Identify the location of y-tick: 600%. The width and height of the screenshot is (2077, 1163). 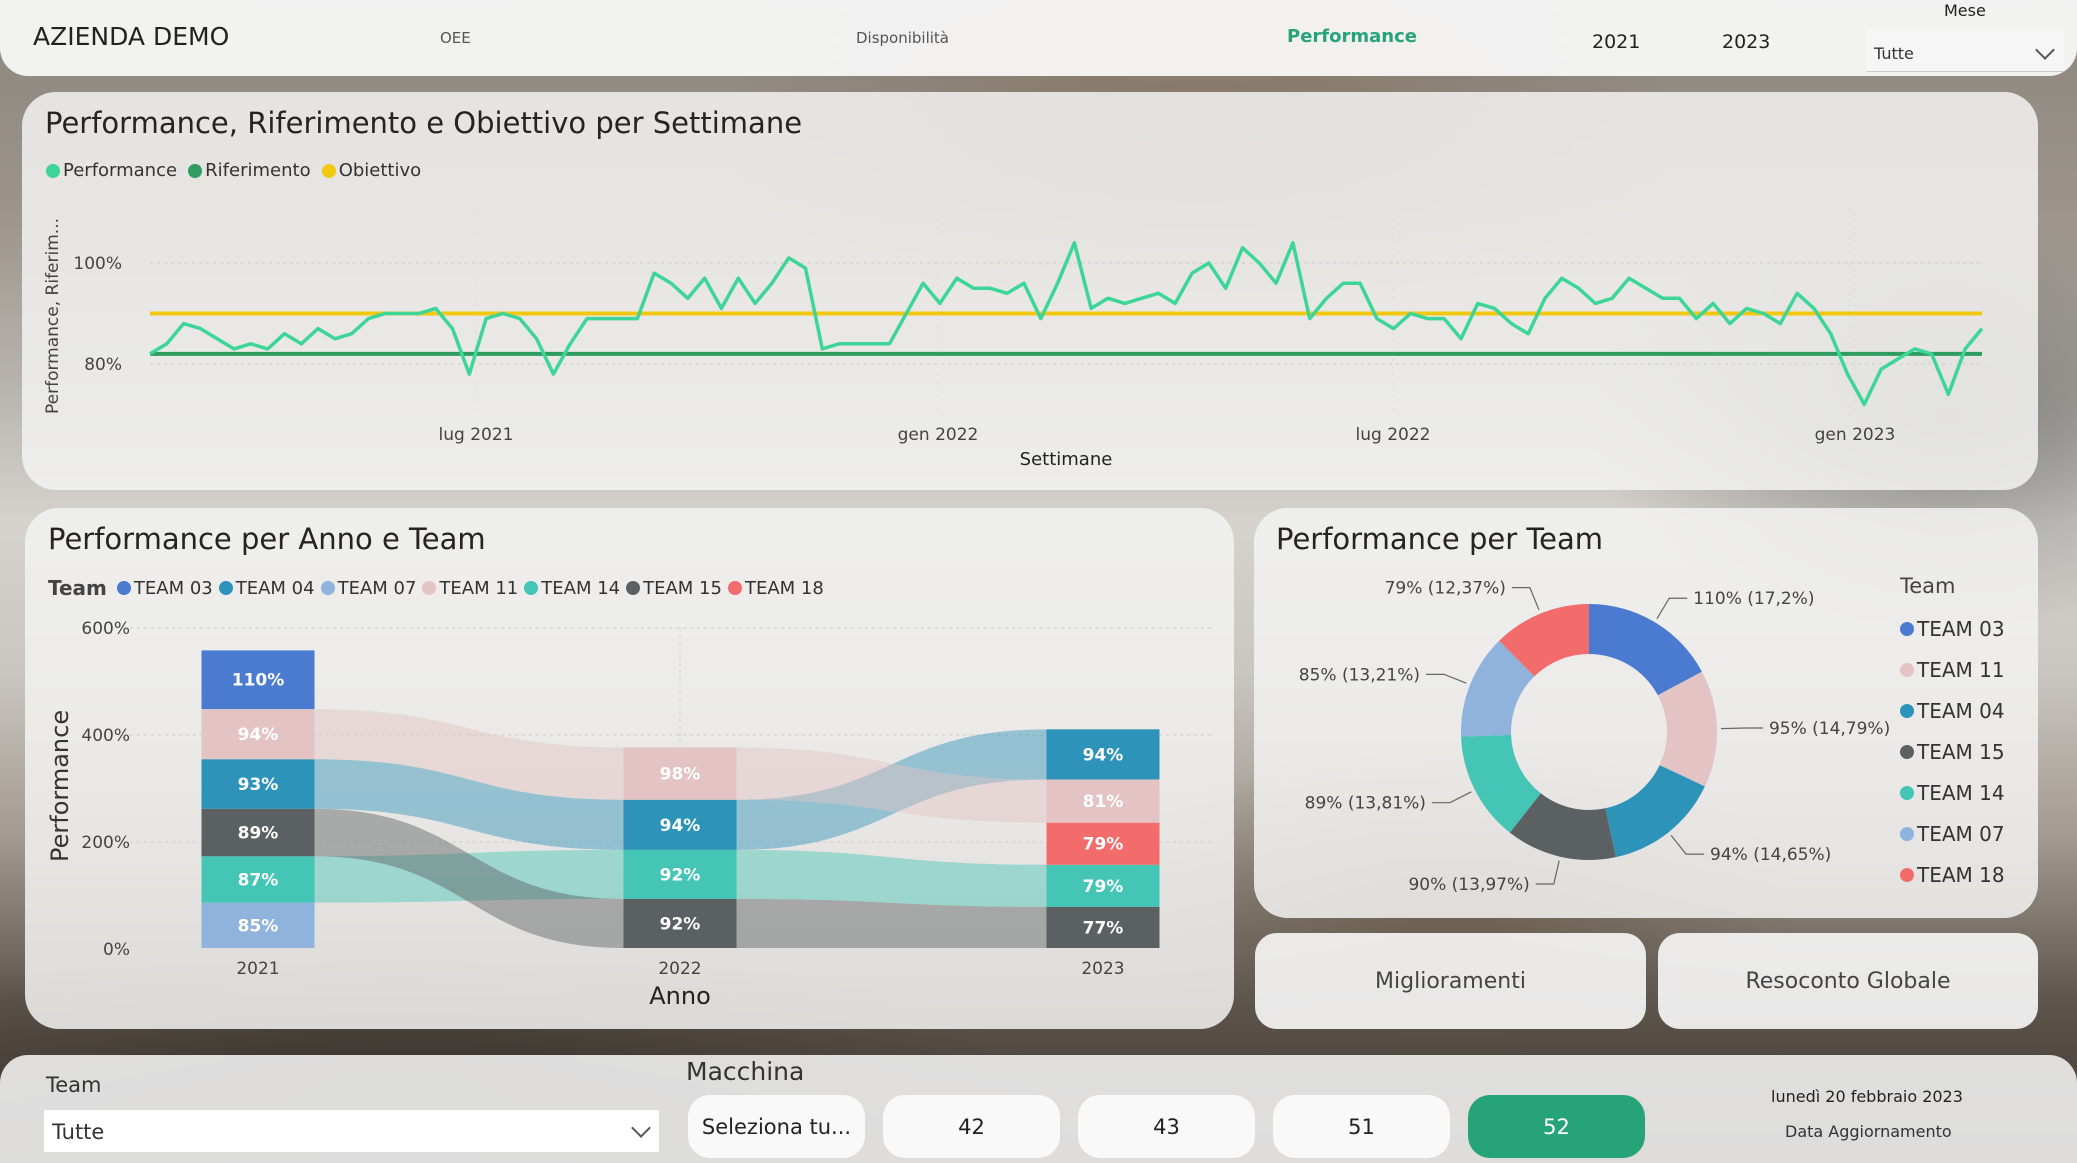
(105, 629).